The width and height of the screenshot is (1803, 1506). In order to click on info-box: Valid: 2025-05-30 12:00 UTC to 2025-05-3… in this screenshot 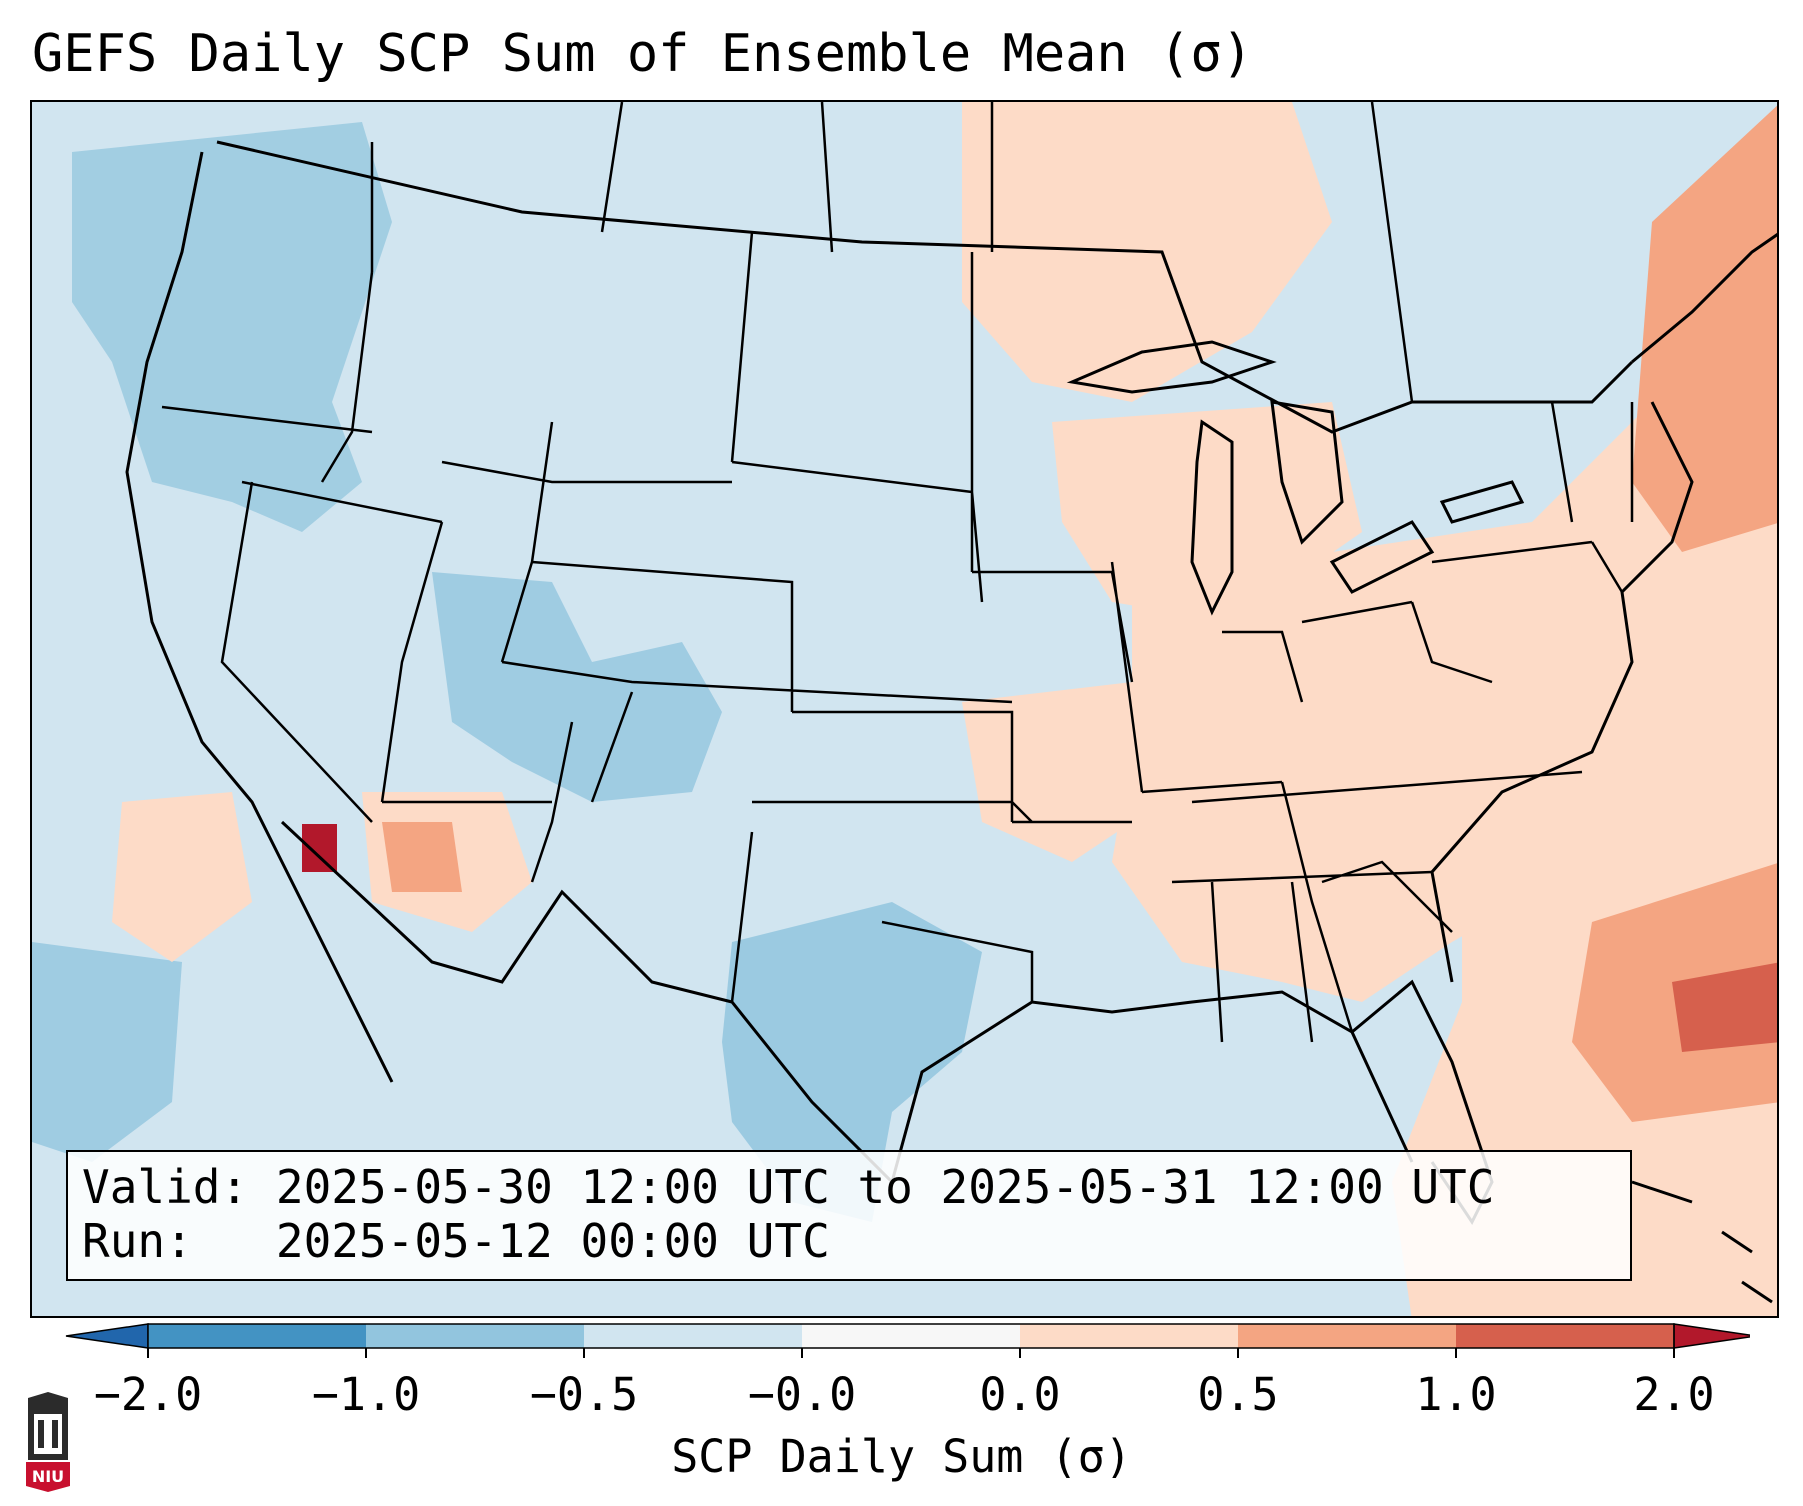, I will do `click(849, 1215)`.